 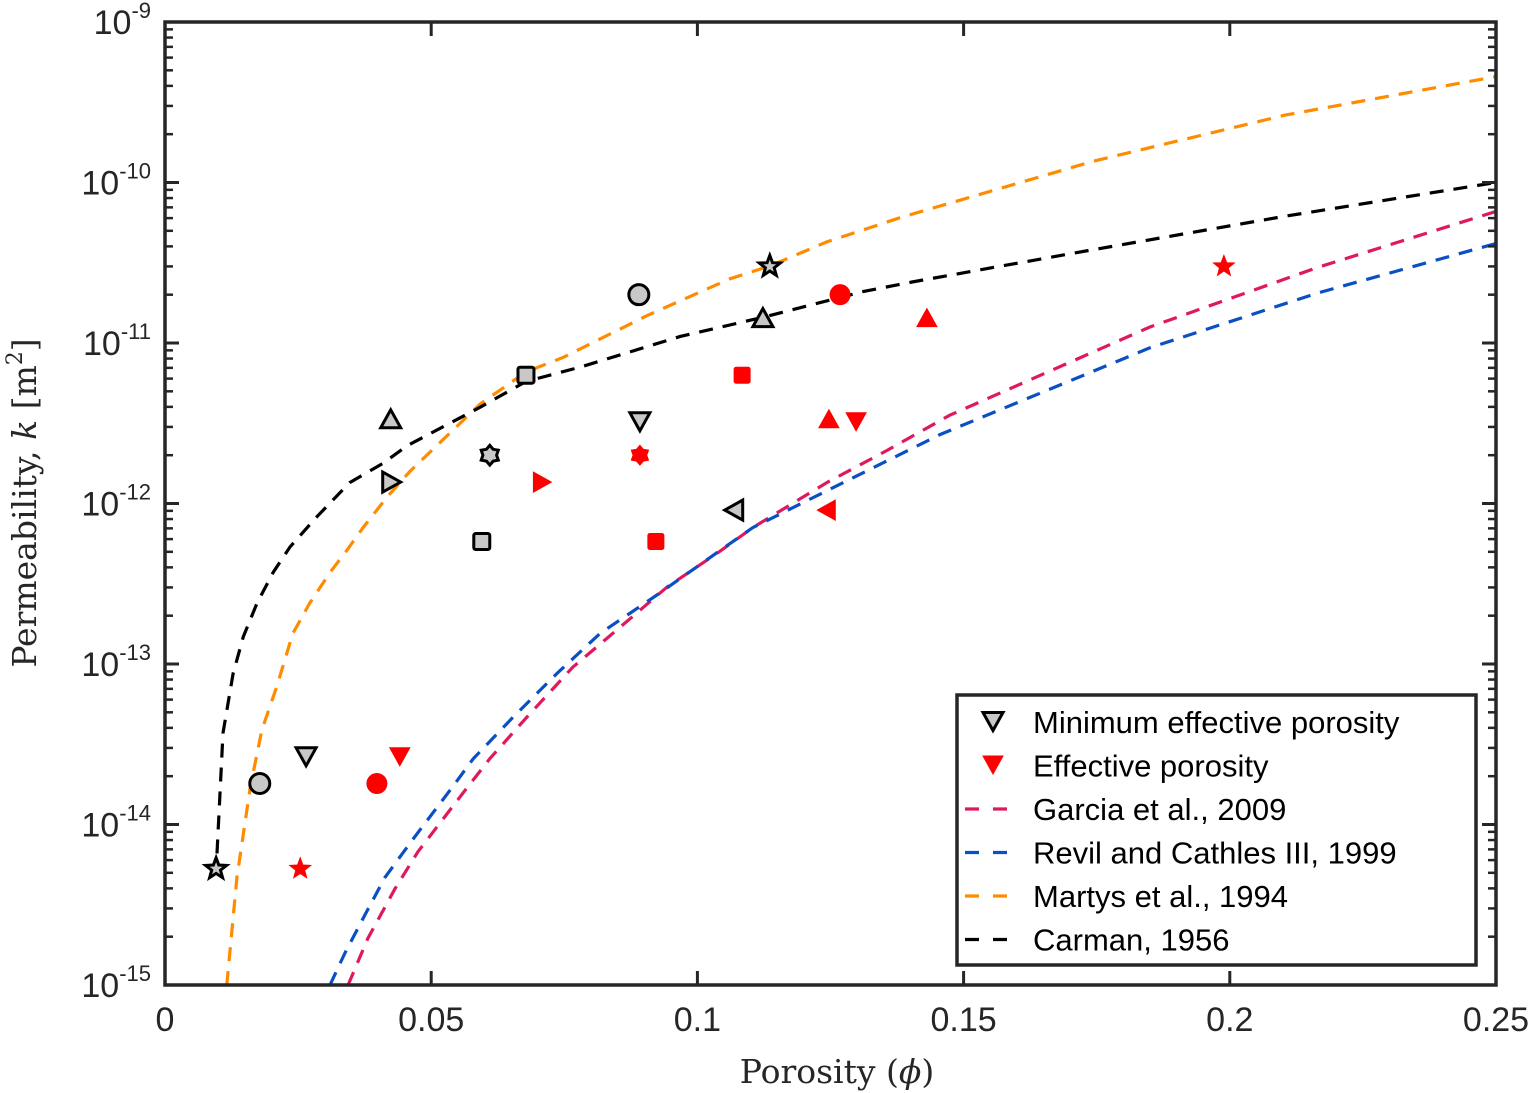 What do you see at coordinates (135, 973) in the screenshot?
I see `y-tick-exponent: -15` at bounding box center [135, 973].